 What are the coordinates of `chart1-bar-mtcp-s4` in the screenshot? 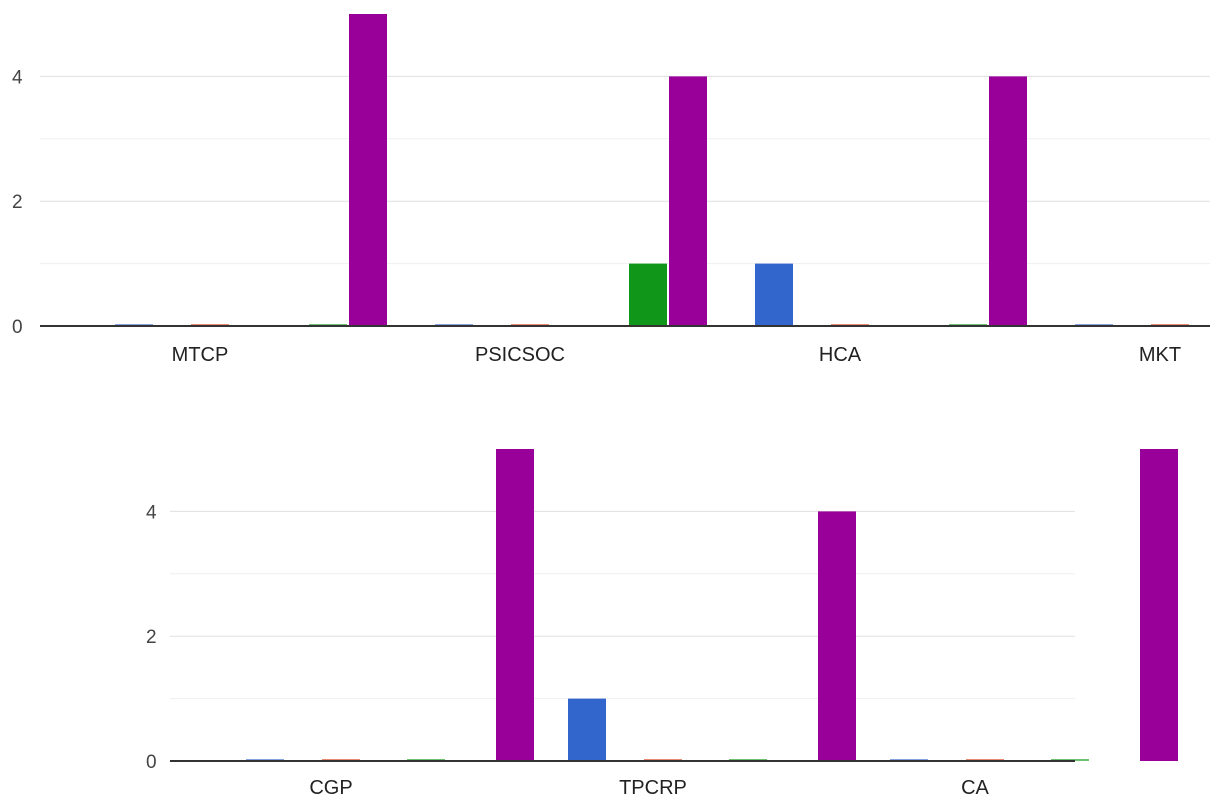 It's located at (368, 170).